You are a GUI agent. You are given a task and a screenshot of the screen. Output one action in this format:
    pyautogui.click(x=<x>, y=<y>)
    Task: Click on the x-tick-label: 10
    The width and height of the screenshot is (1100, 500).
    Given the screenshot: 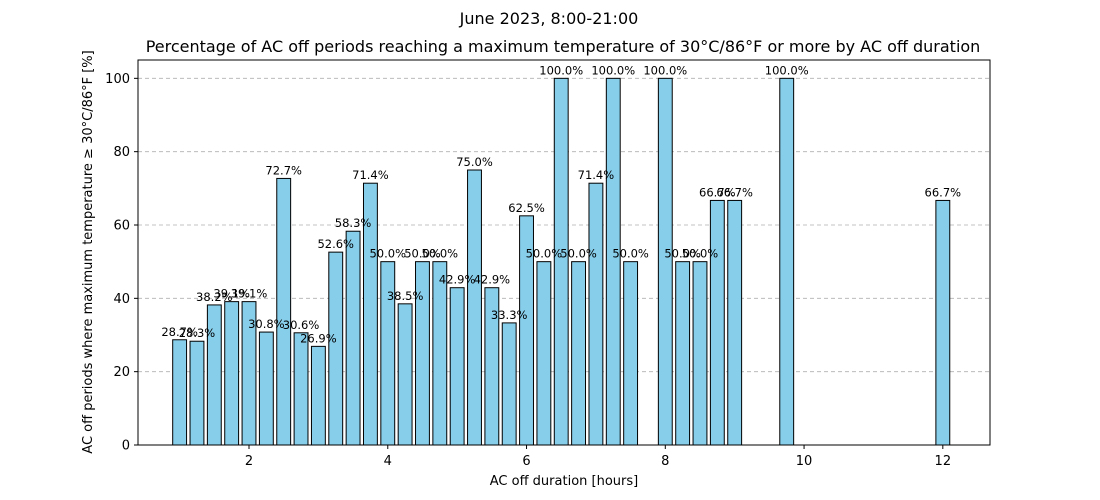 What is the action you would take?
    pyautogui.click(x=804, y=461)
    